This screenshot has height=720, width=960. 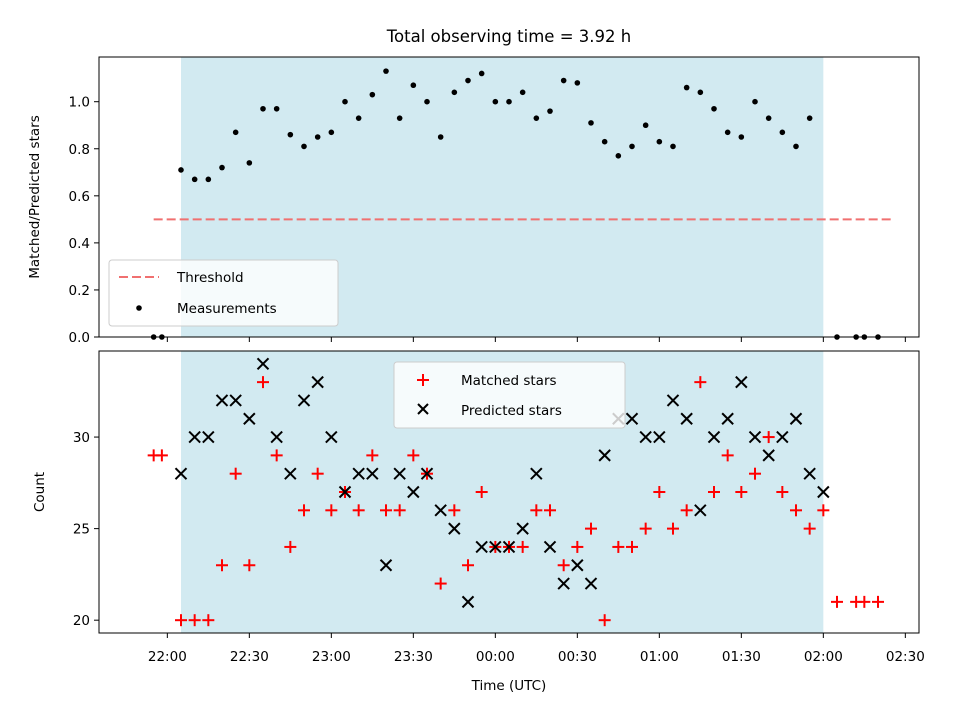 What do you see at coordinates (423, 409) in the screenshot?
I see `legend-predicted-swatch` at bounding box center [423, 409].